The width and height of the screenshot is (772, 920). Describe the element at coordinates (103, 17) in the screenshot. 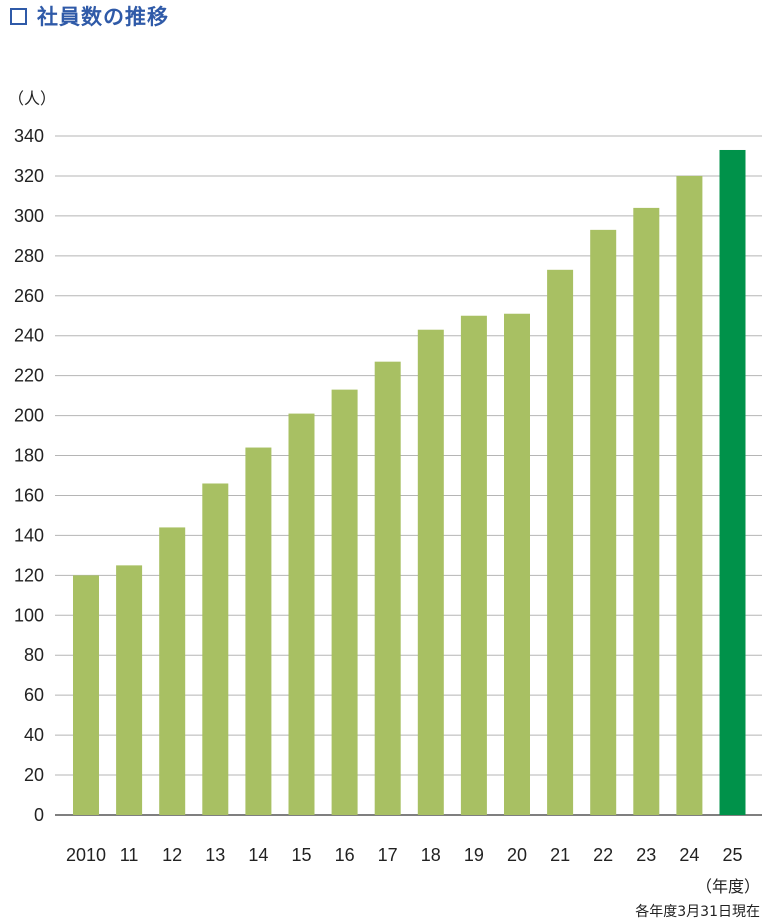

I see `chart-title-text: 社員数の推移` at that location.